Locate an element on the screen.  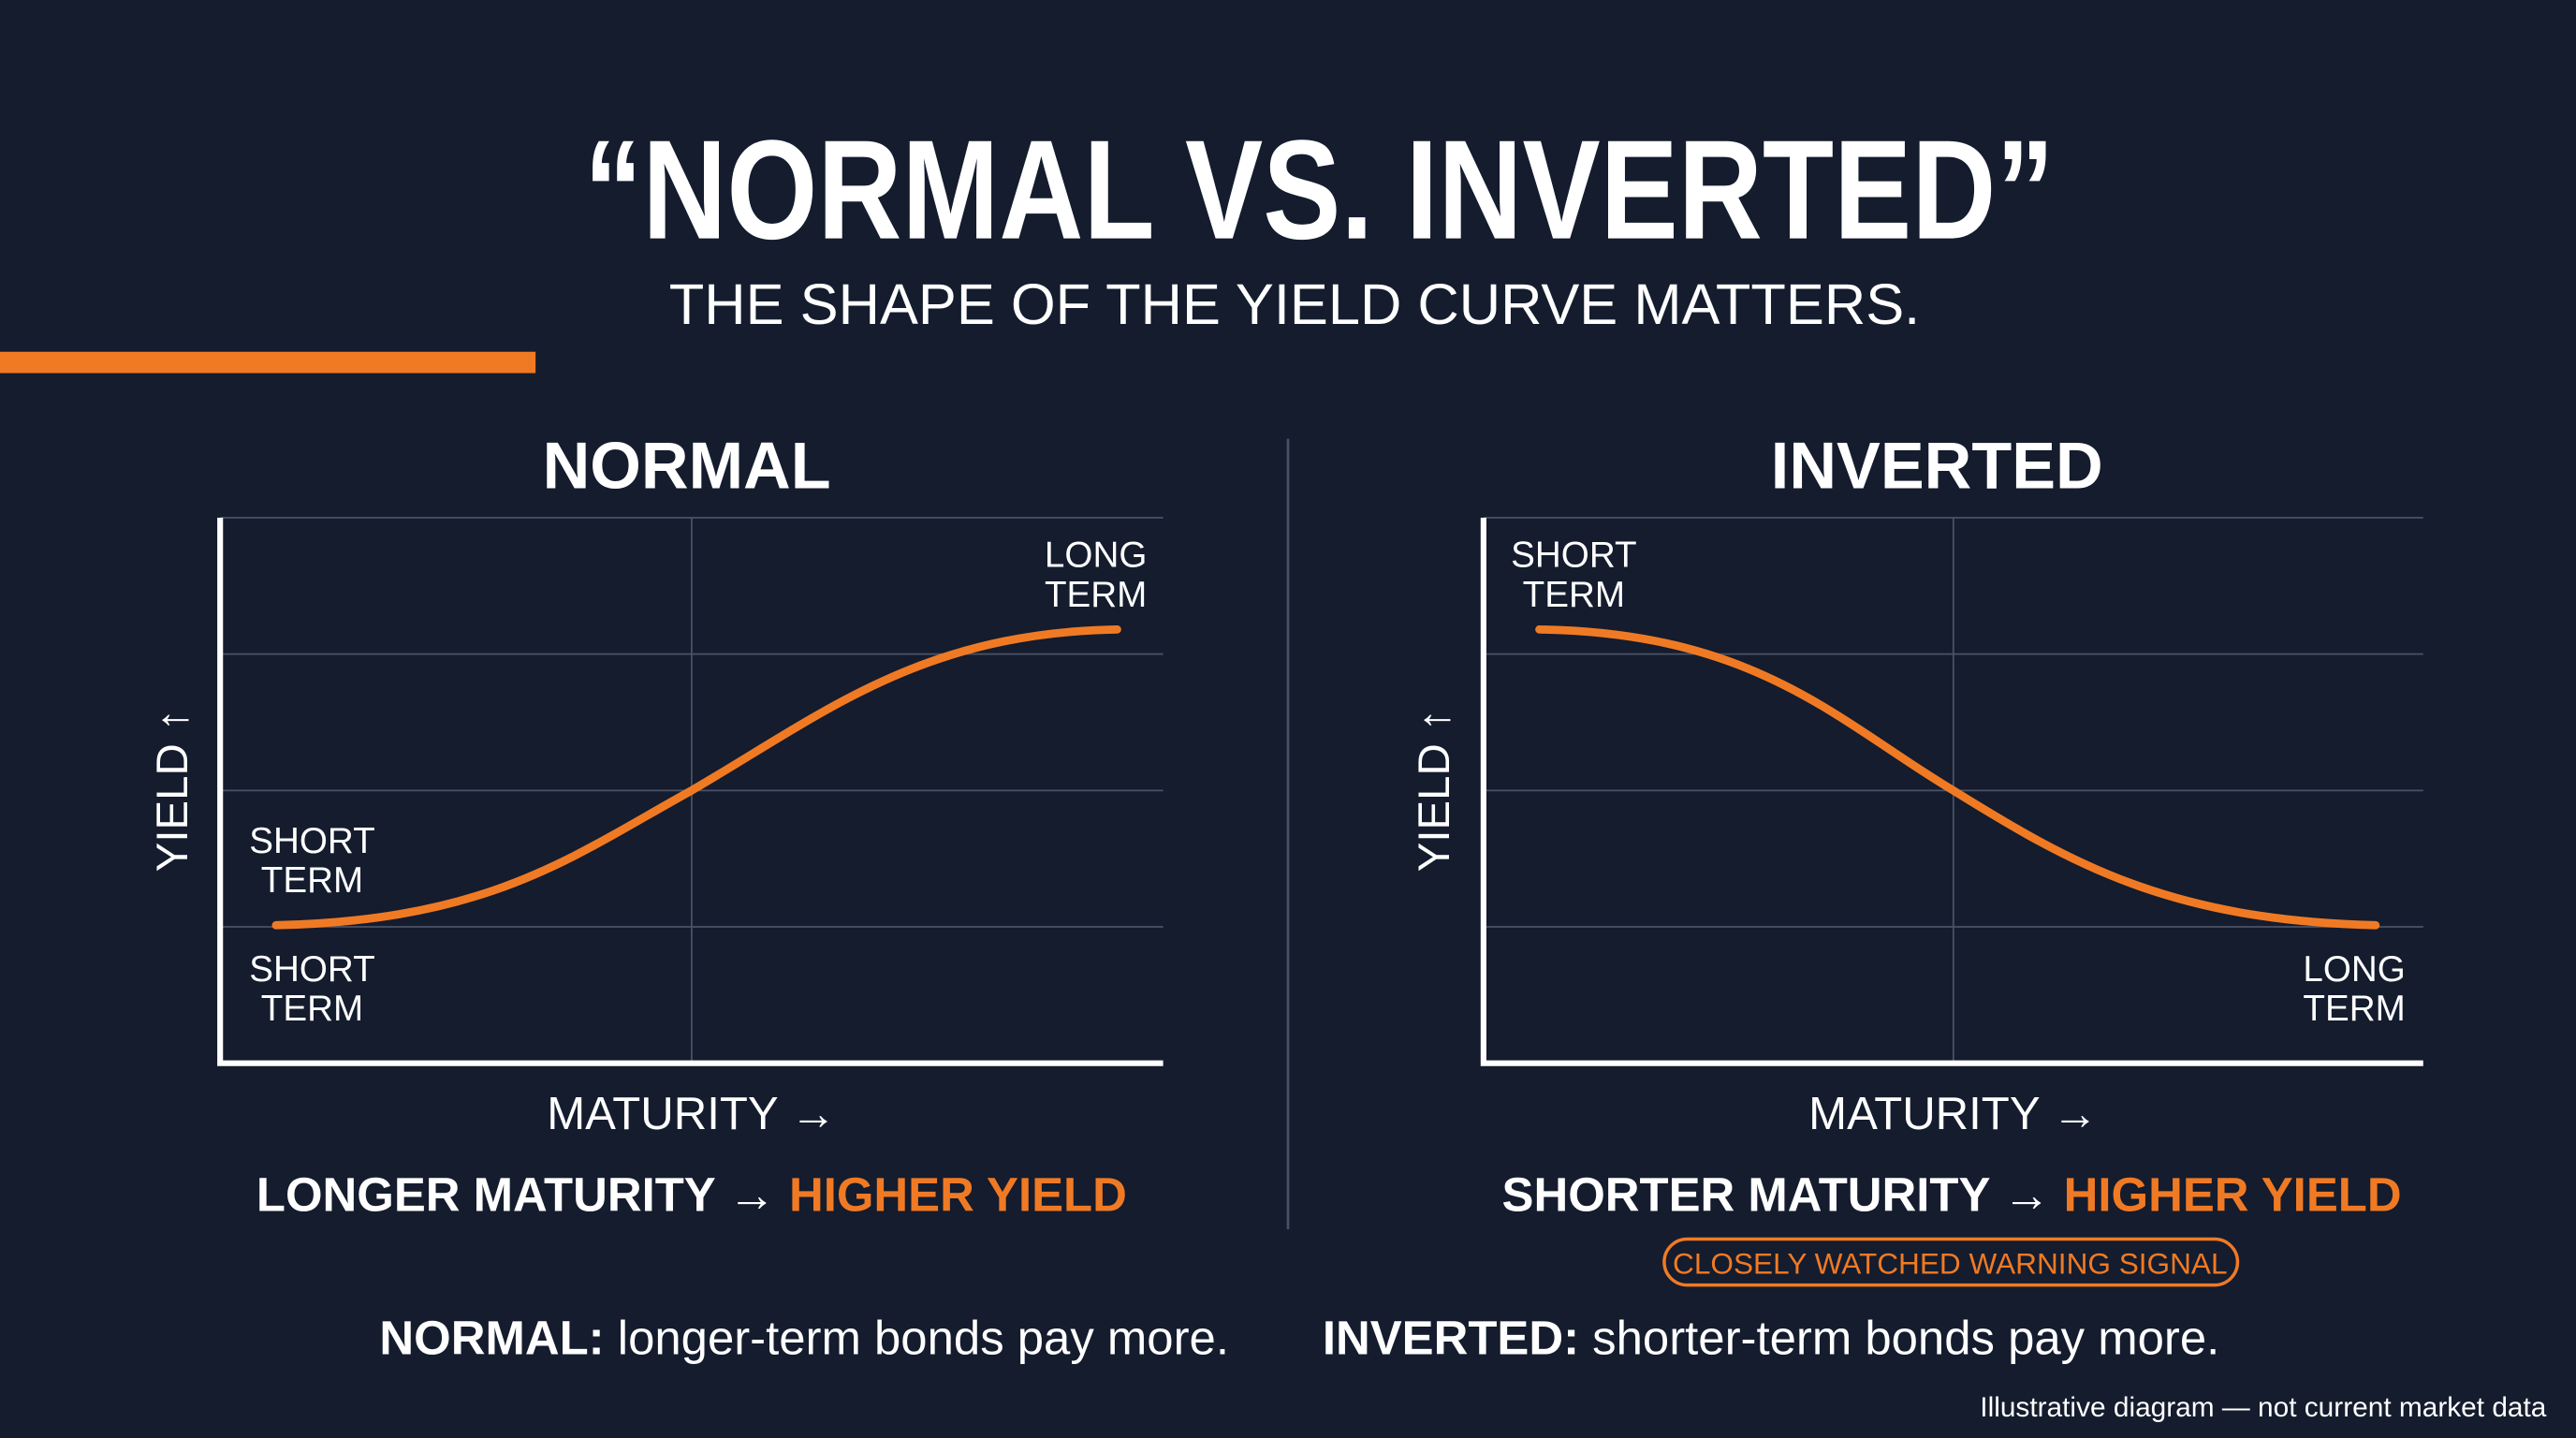
caption: SHORTER MATURITY → HIGHER YIELD is located at coordinates (1952, 1195).